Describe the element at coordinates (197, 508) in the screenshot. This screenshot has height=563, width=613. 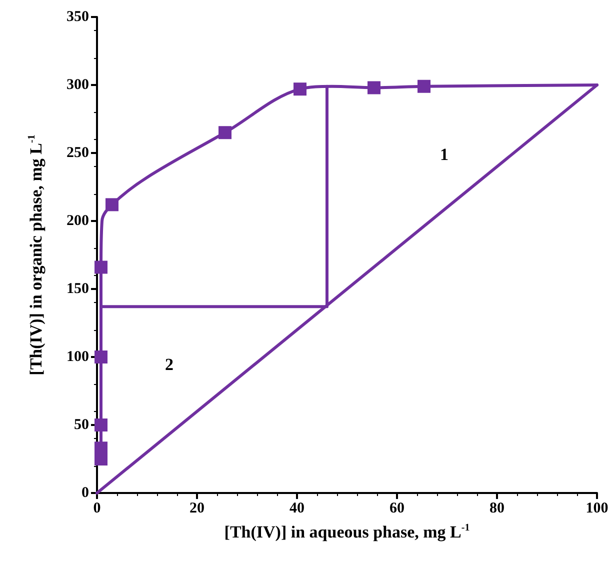
I see `x-tick-label: 20` at that location.